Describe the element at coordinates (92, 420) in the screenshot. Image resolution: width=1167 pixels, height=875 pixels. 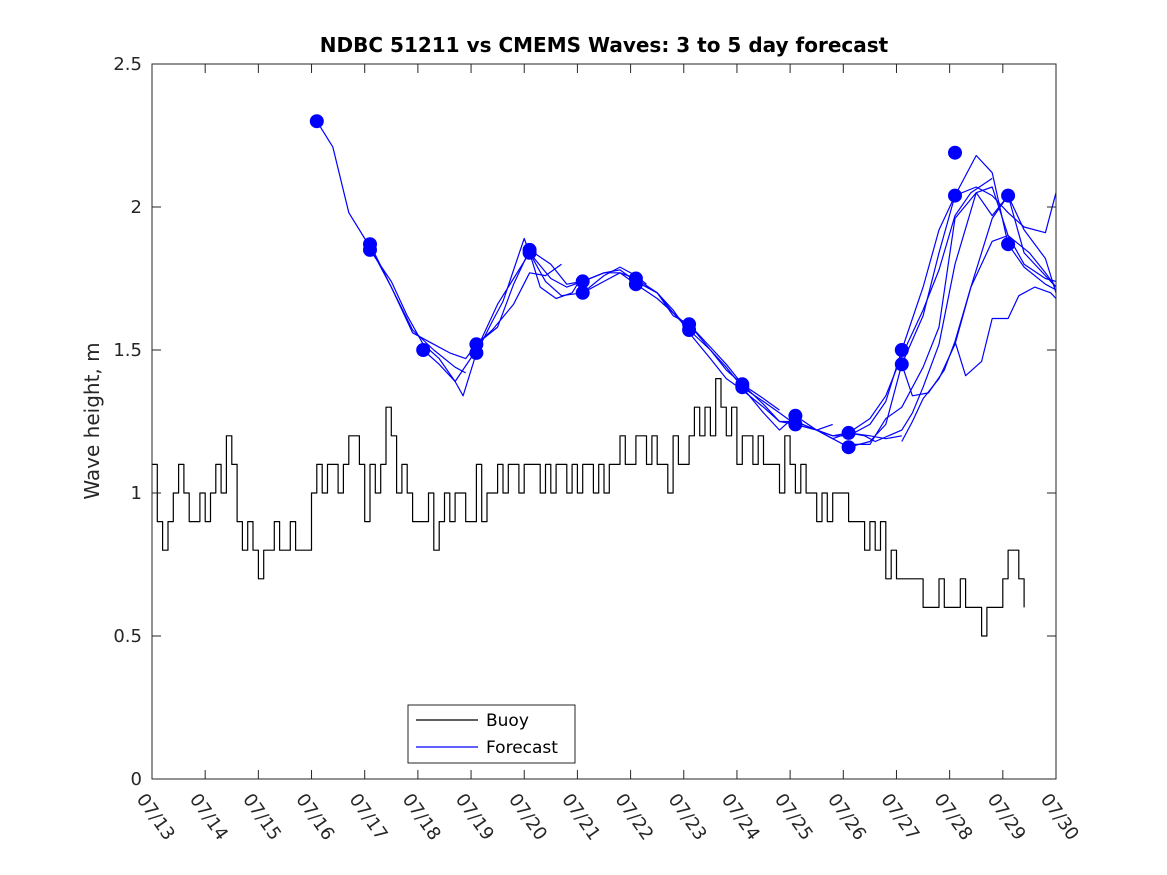
I see `y-axis-label: Wave height, m` at that location.